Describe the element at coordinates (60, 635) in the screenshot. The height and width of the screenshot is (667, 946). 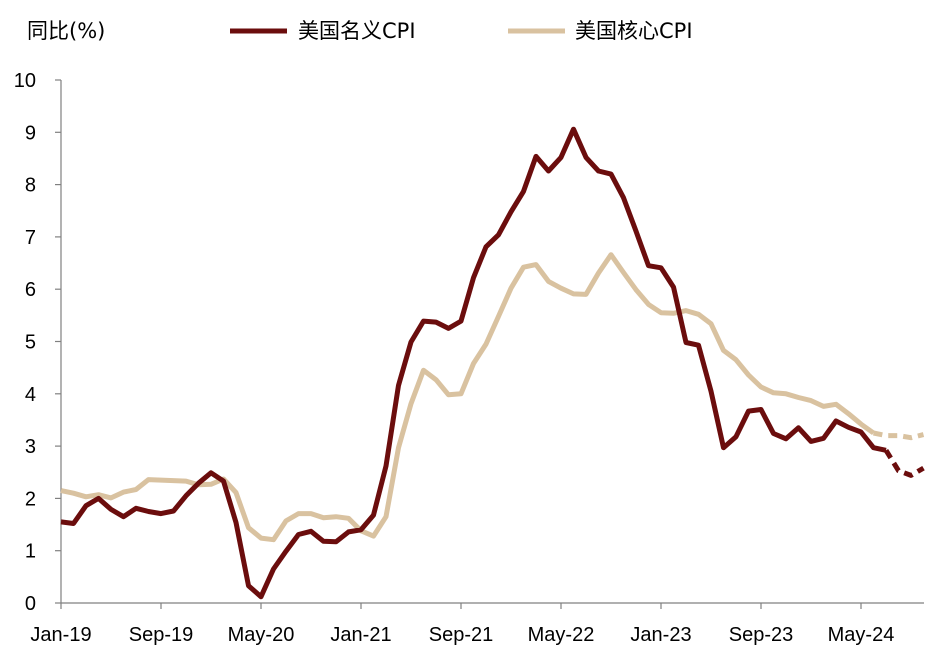
I see `x-tick-label: Jan-19` at that location.